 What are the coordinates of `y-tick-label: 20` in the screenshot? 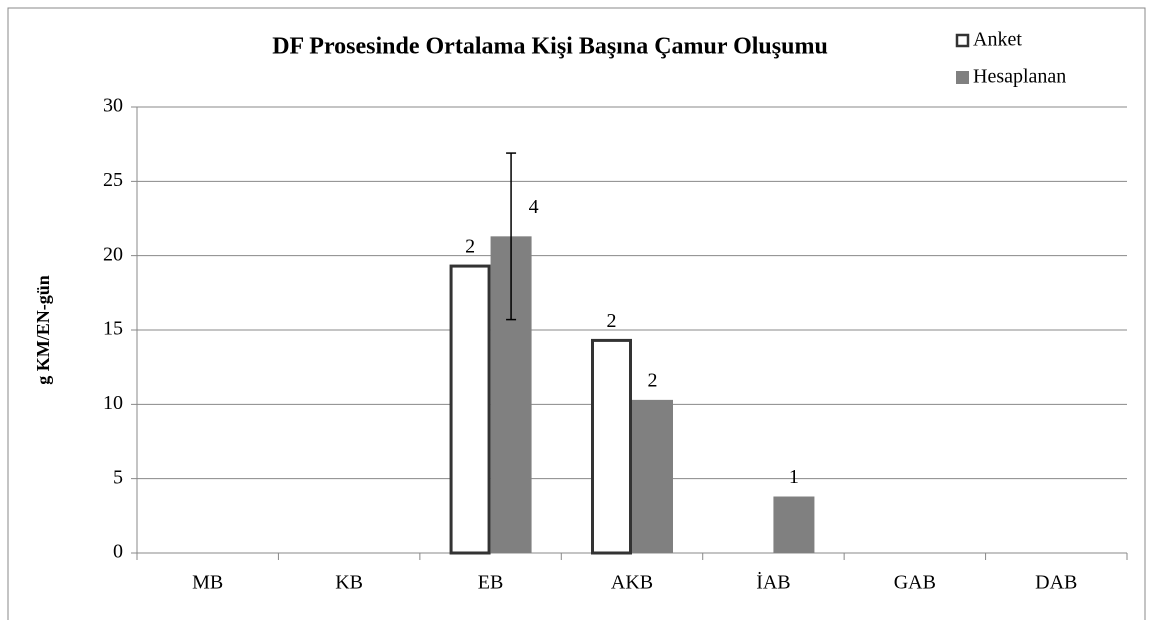 It's located at (113, 254).